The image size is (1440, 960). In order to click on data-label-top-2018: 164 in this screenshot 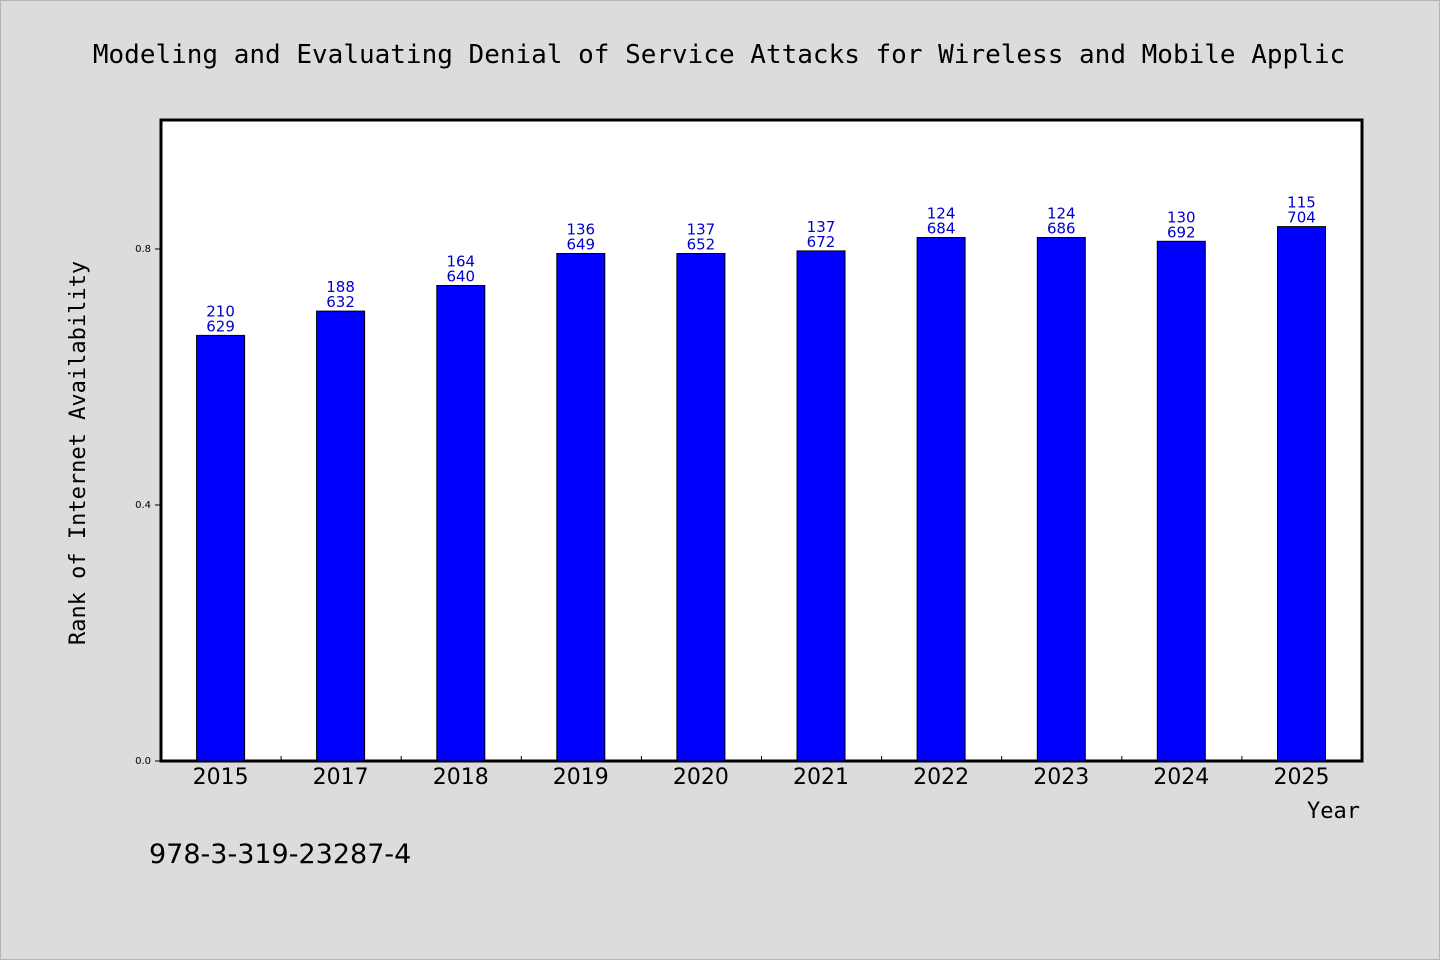, I will do `click(460, 262)`.